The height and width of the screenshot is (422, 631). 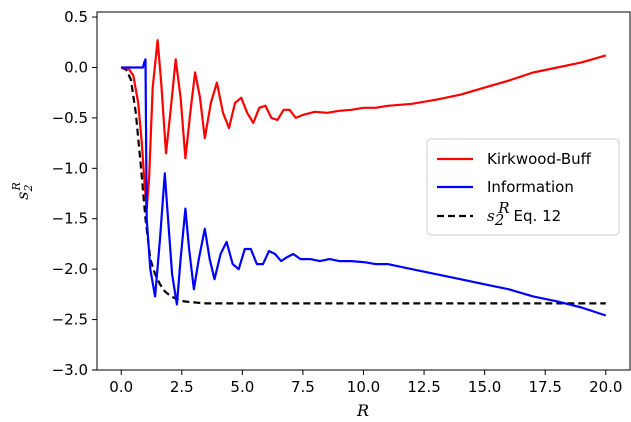 I want to click on legend-label-information: Information, so click(x=530, y=187).